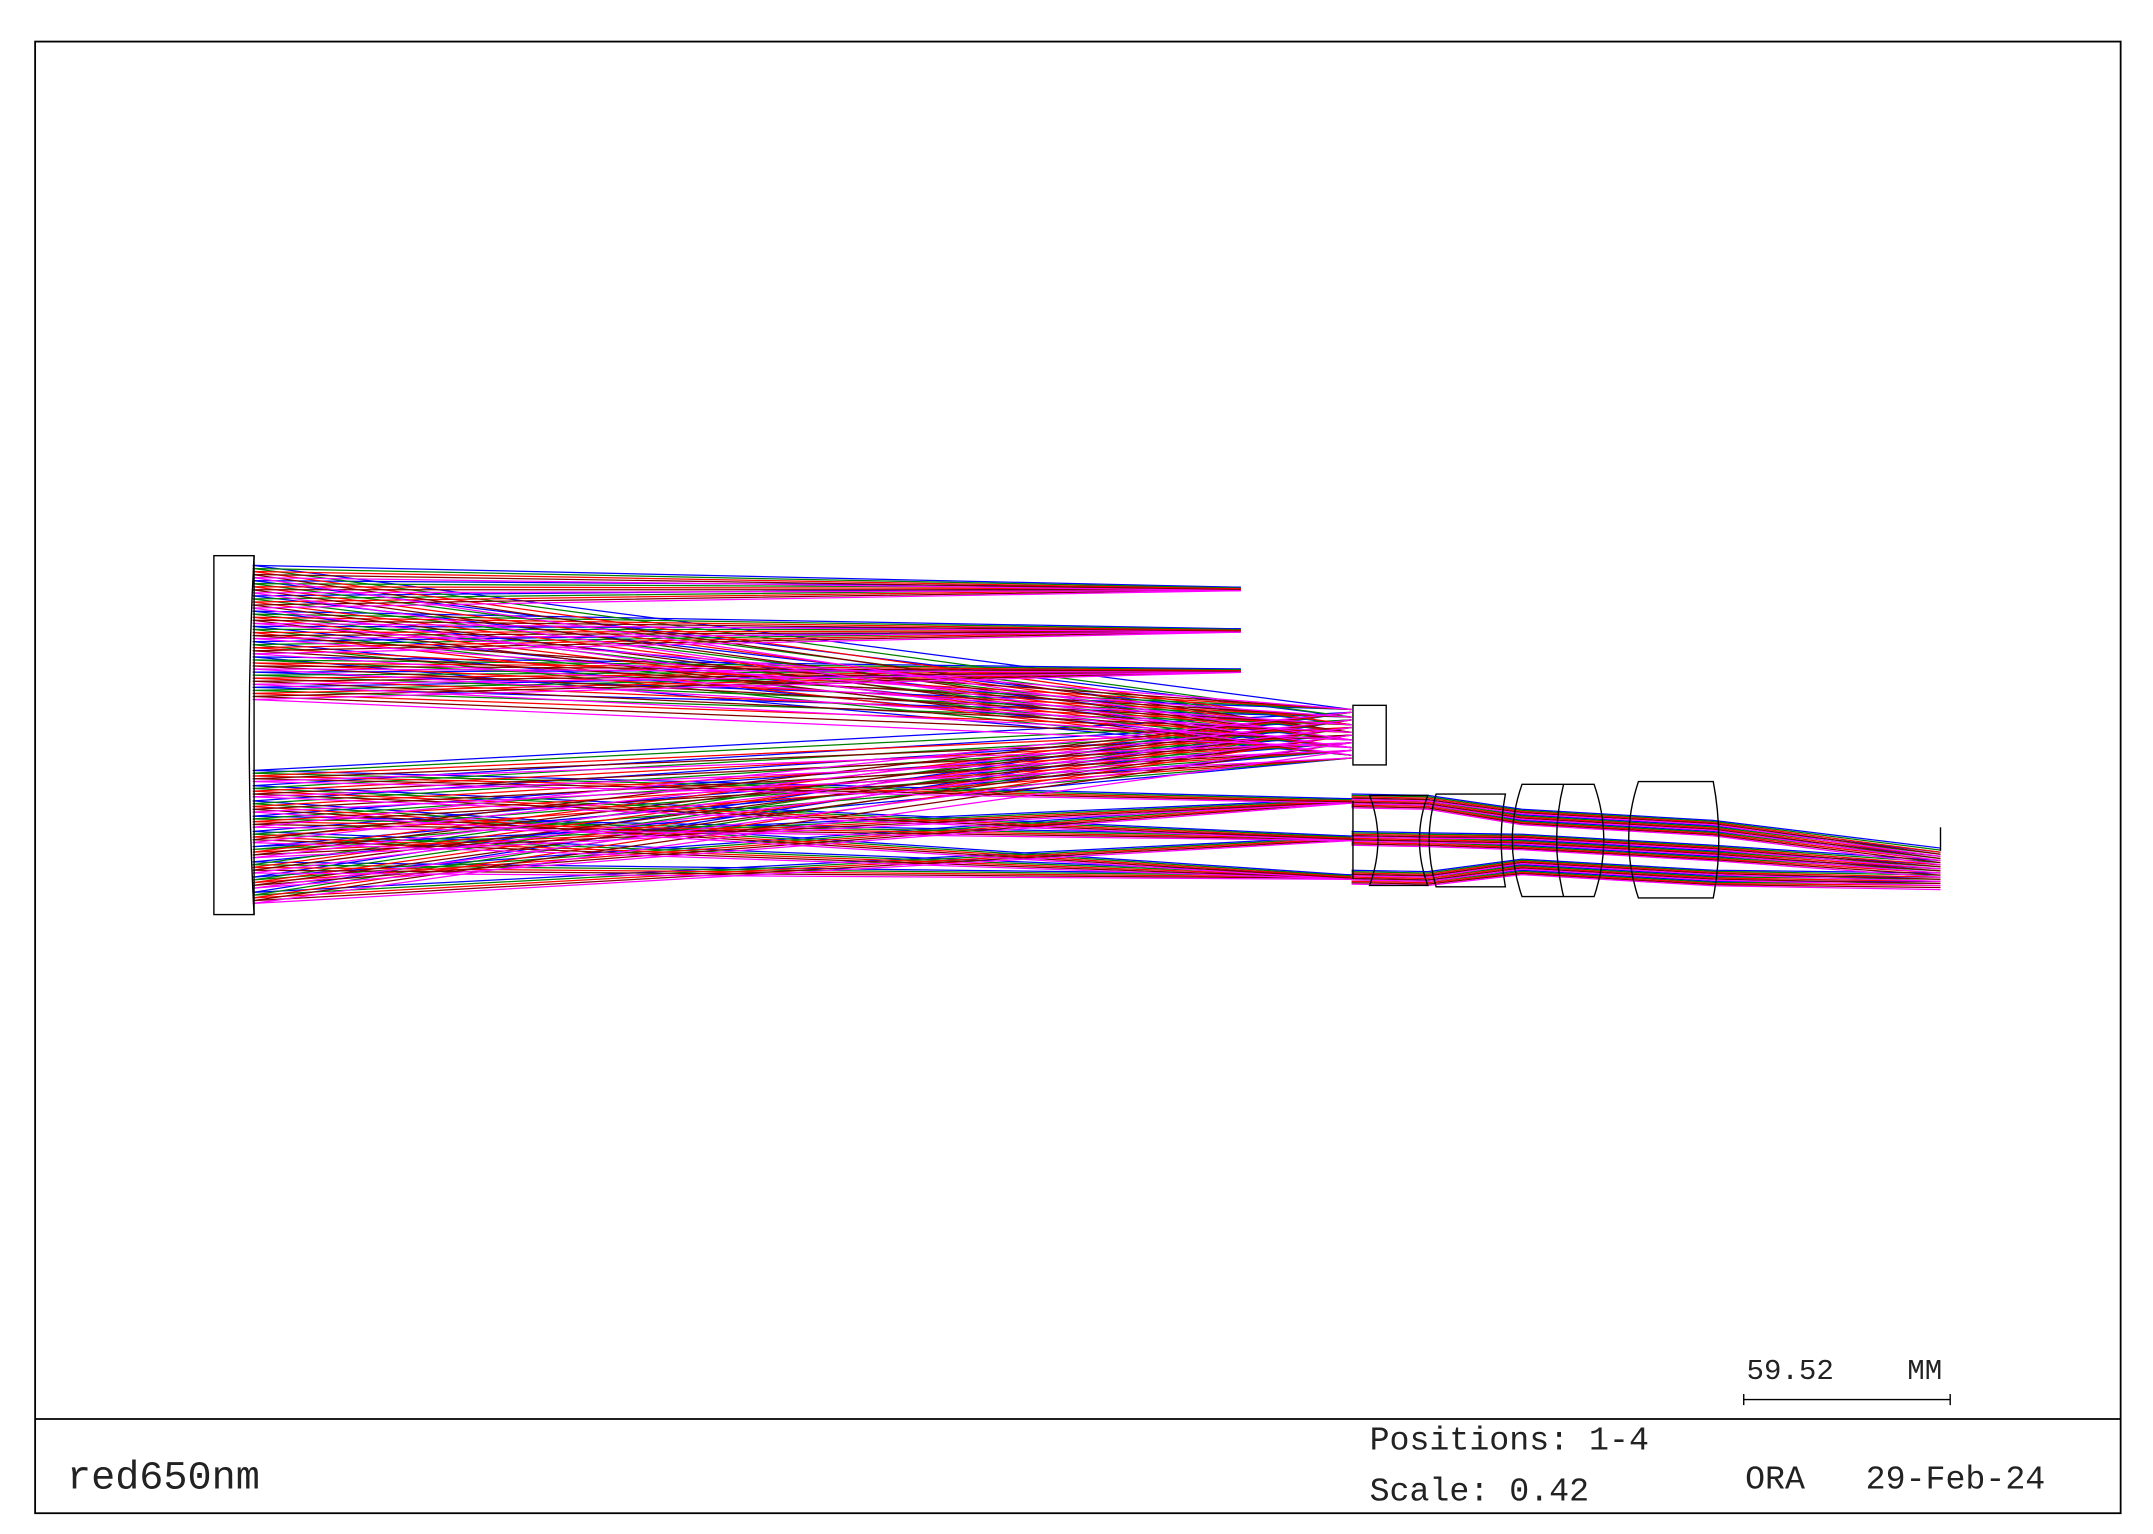  I want to click on date: 29-Feb-24, so click(1956, 1479).